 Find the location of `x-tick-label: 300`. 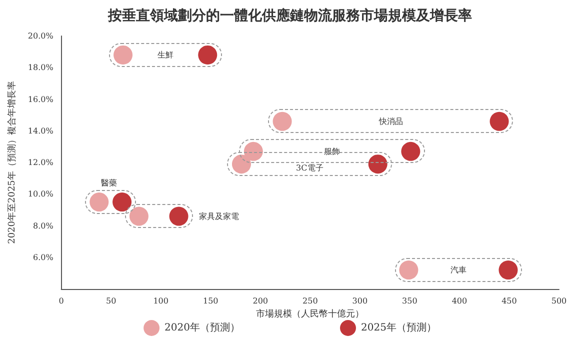

x-tick-label: 300 is located at coordinates (360, 301).